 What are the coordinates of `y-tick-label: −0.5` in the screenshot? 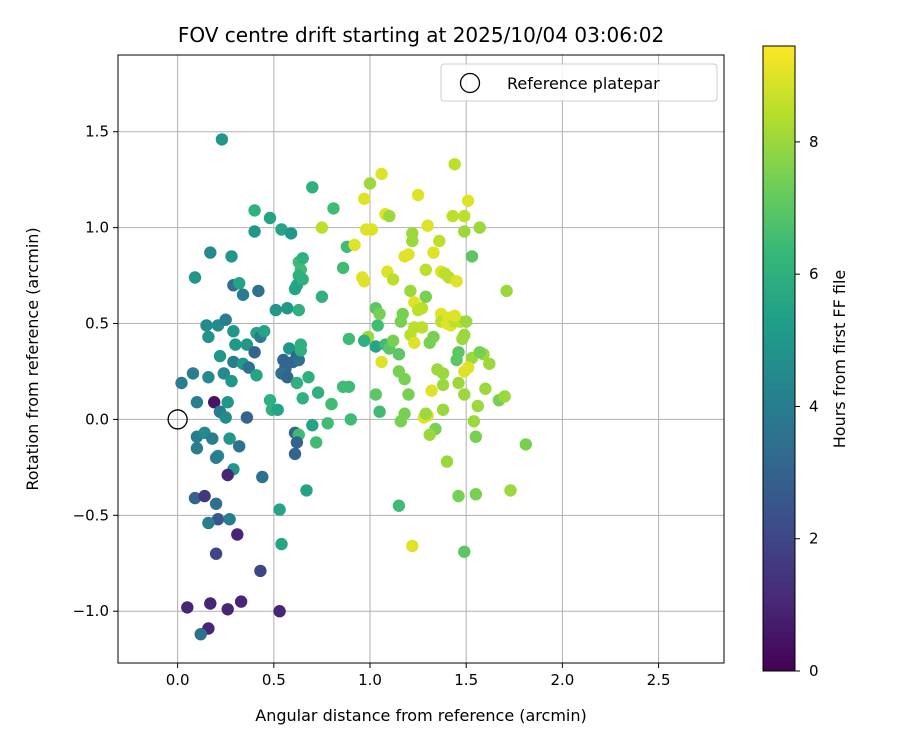 It's located at (91, 515).